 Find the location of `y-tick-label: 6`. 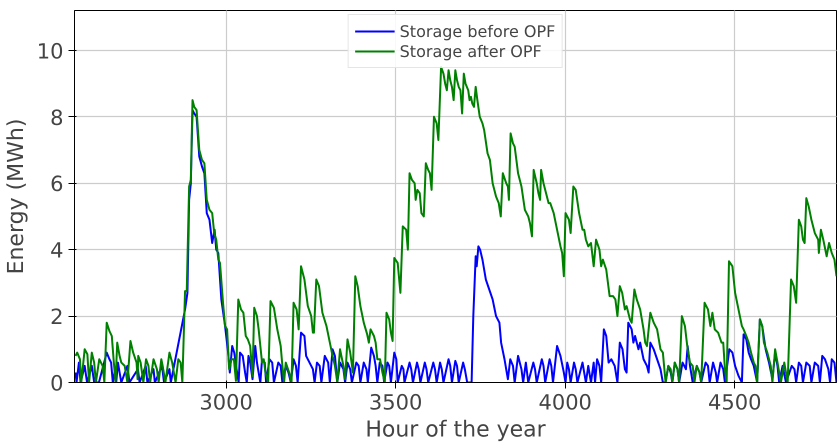

y-tick-label: 6 is located at coordinates (57, 184).